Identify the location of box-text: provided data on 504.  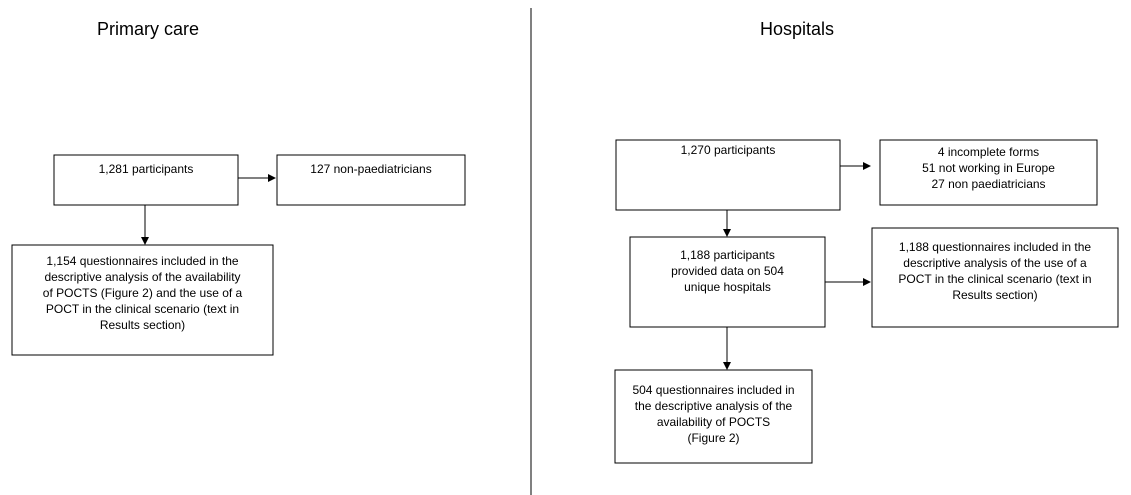
(727, 271).